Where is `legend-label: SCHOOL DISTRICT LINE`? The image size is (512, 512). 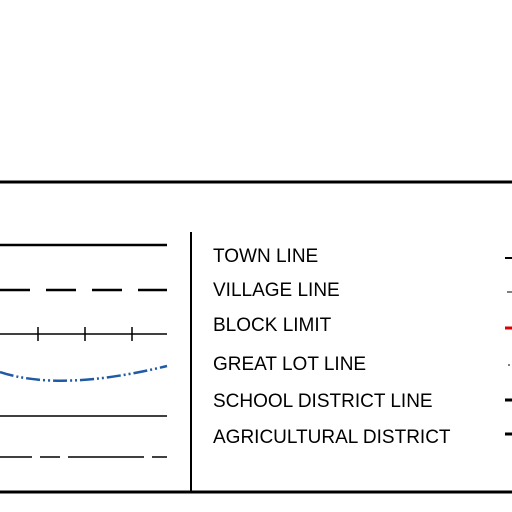
legend-label: SCHOOL DISTRICT LINE is located at coordinates (323, 401).